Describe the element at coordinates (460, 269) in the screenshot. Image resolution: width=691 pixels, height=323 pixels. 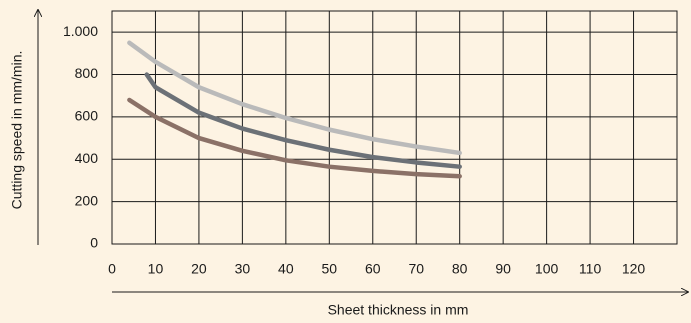
I see `x-tick-label: 80` at that location.